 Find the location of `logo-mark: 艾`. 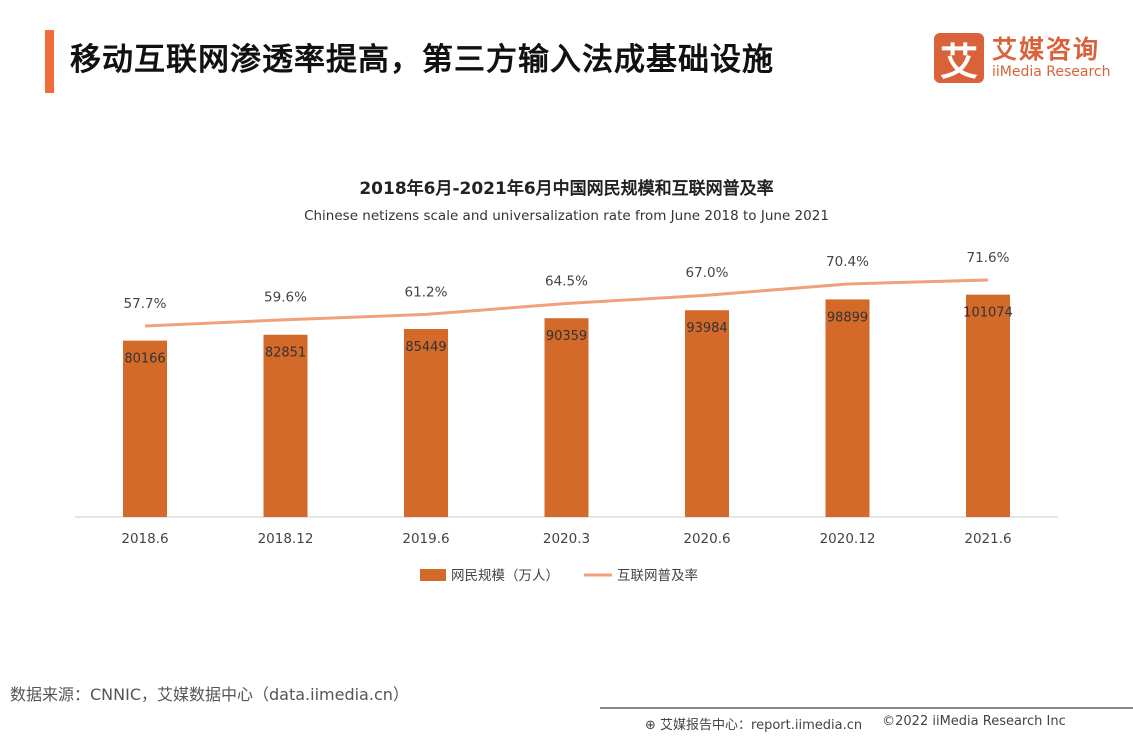

logo-mark: 艾 is located at coordinates (959, 58).